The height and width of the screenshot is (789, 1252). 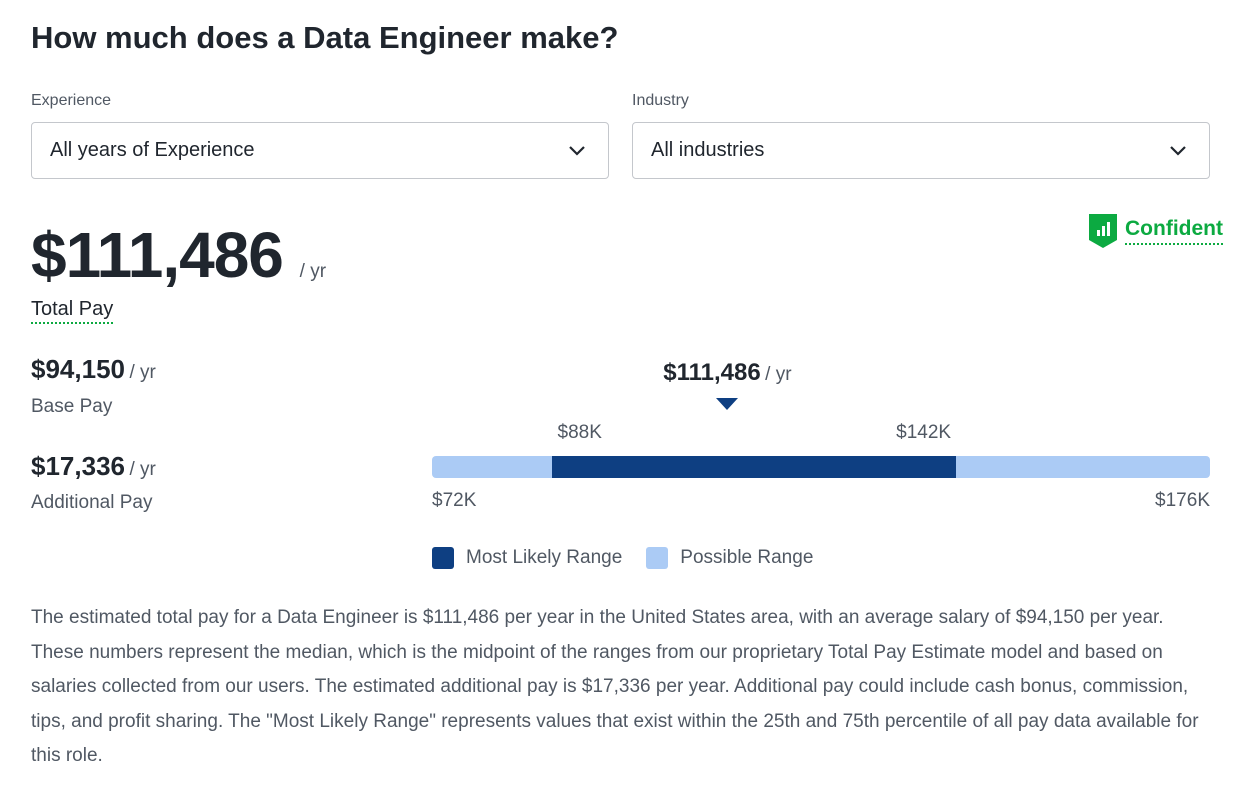 I want to click on likely-range-bar, so click(x=753, y=467).